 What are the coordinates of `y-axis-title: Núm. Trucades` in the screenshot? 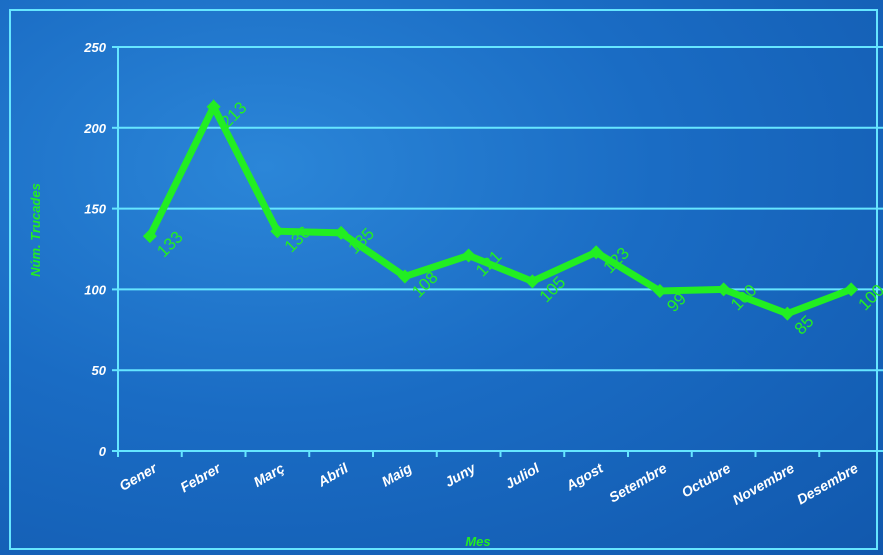 It's located at (35, 230).